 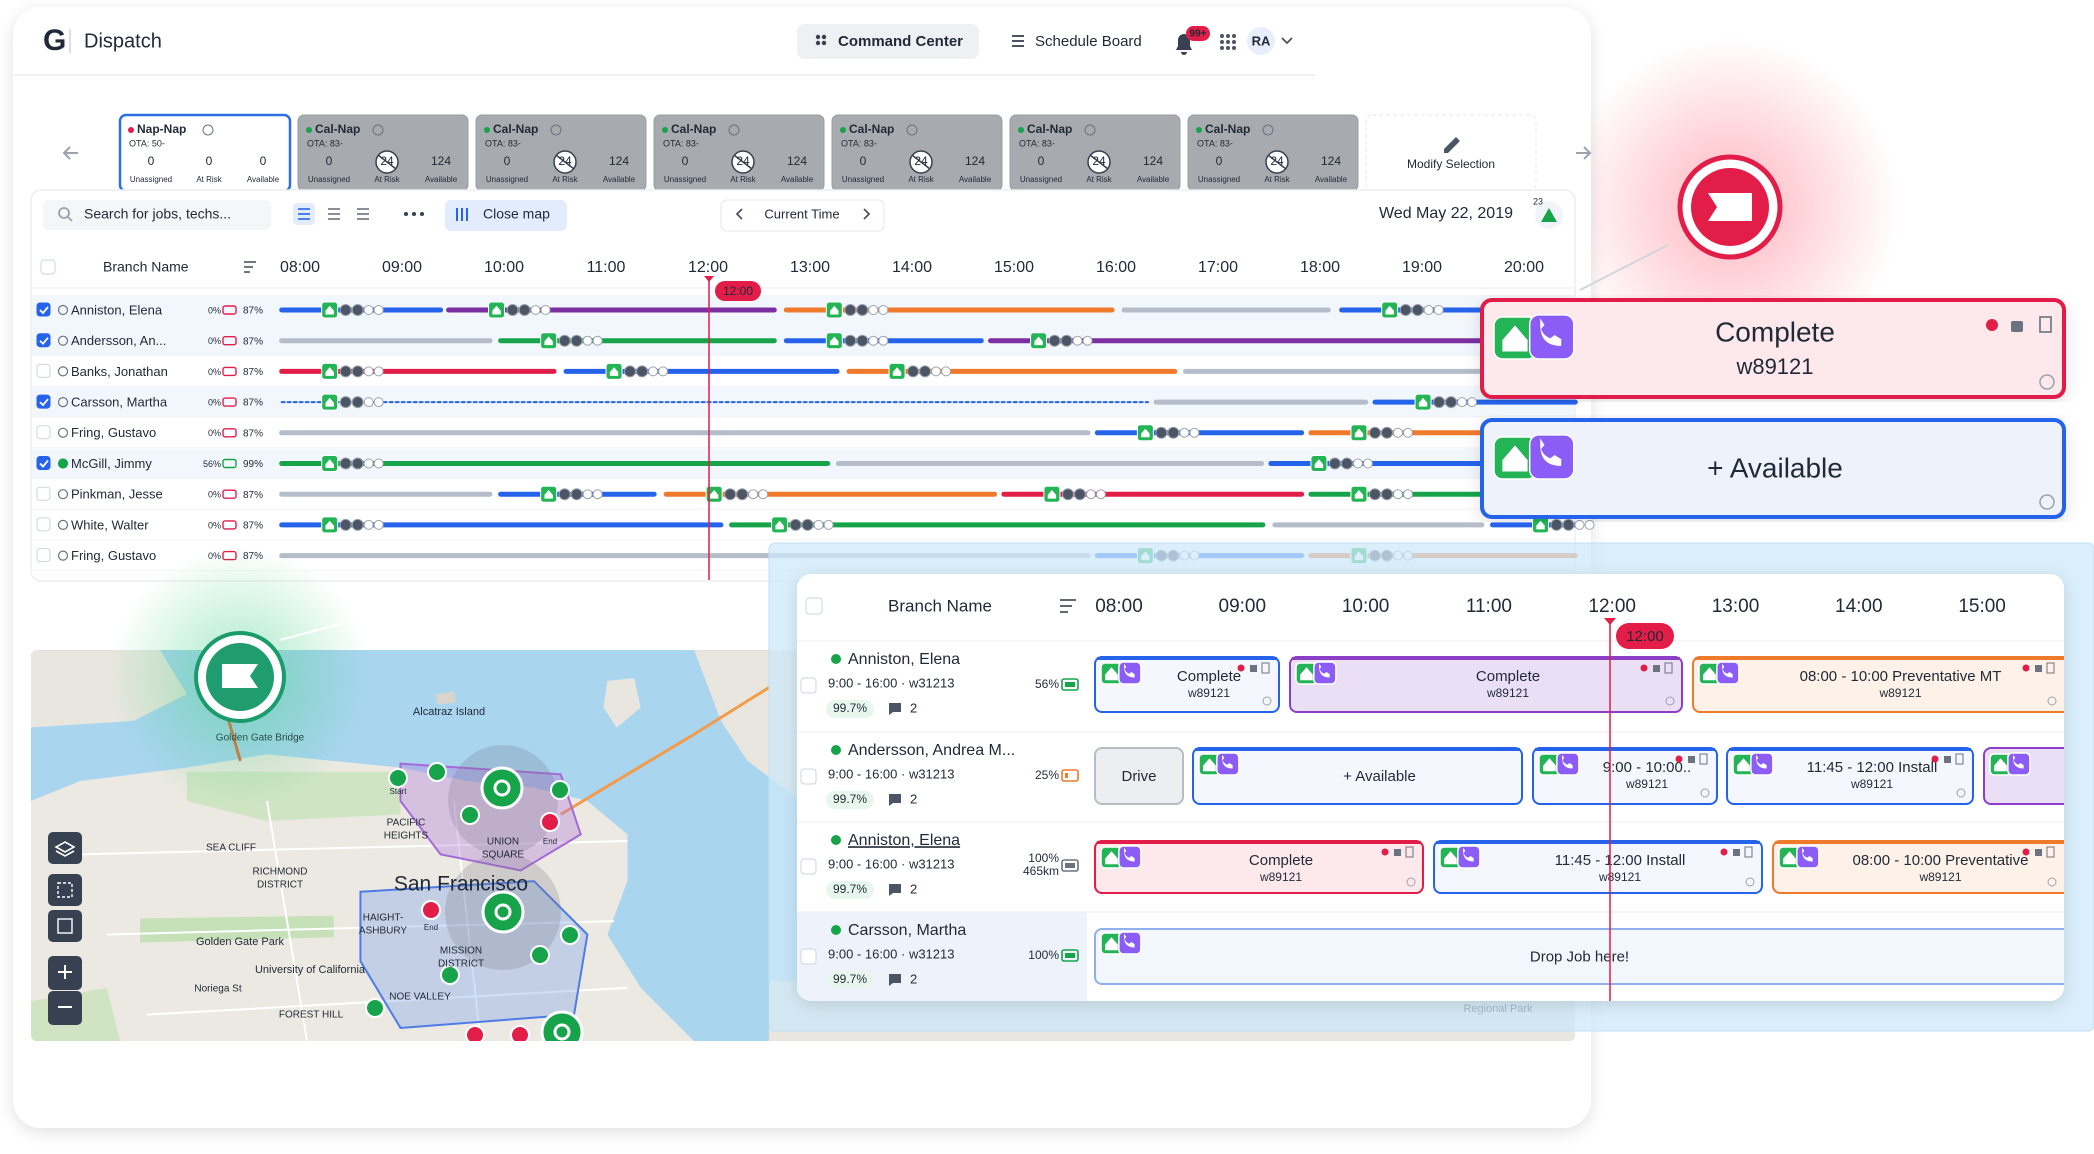 I want to click on stat-value: 0, so click(x=863, y=161).